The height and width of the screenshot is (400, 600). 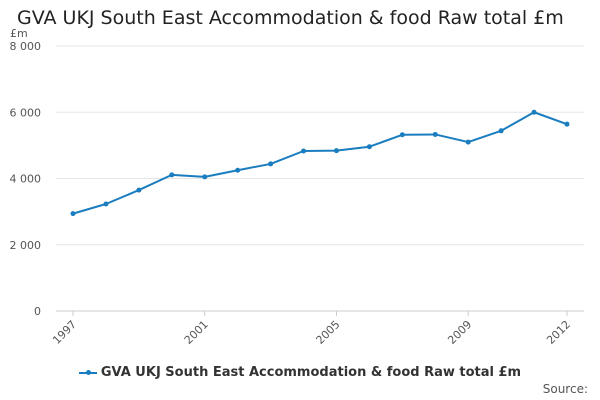 I want to click on y-tick-label: 0, so click(x=37, y=311).